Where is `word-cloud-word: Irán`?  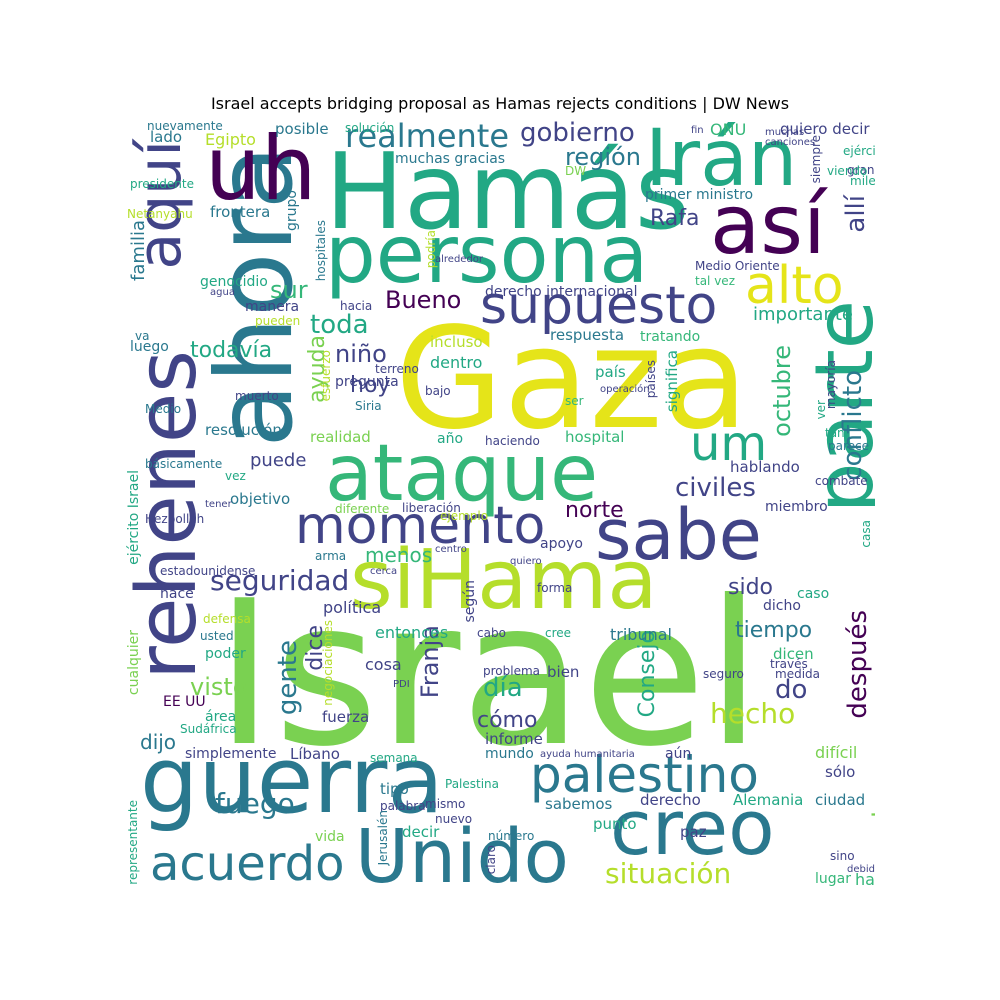
word-cloud-word: Irán is located at coordinates (721, 162).